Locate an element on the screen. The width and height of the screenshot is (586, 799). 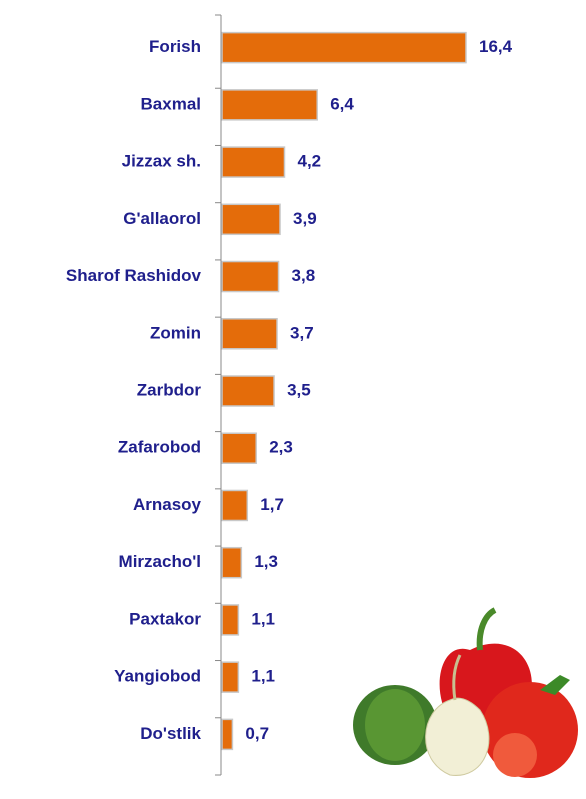
category-label: G'allaorol is located at coordinates (162, 218).